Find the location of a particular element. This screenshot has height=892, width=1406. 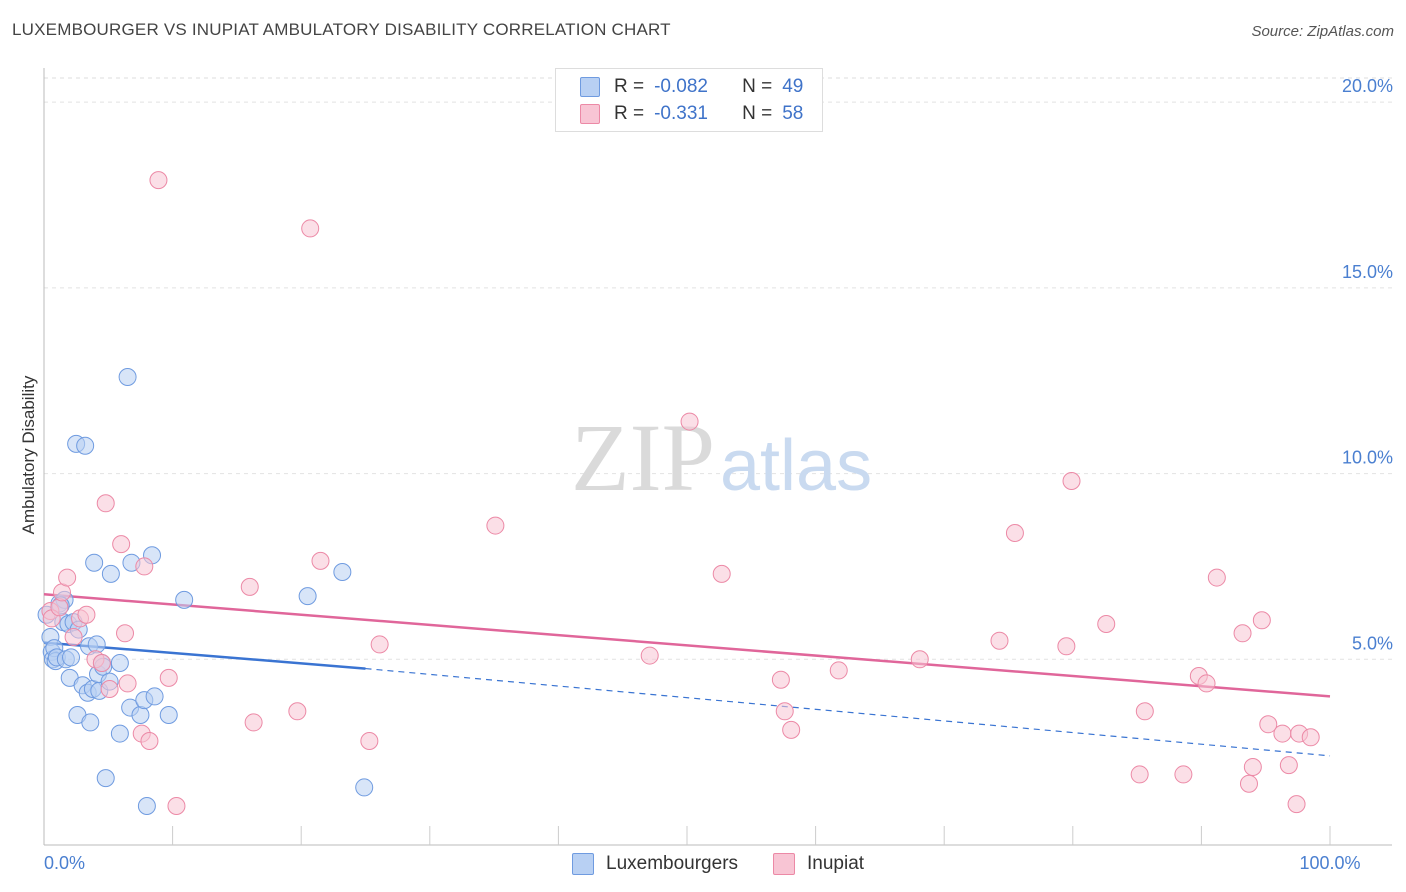

x-tick-label: 100.0% is located at coordinates (1329, 863).